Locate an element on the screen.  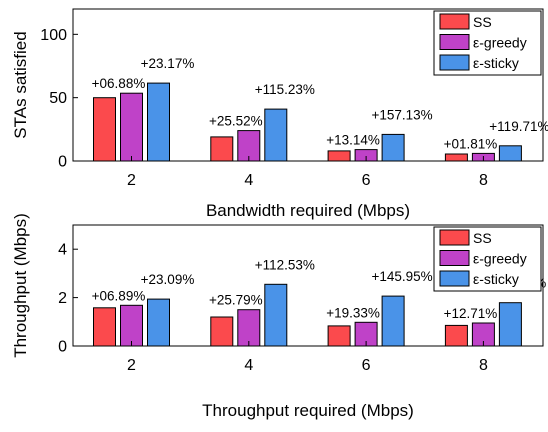
data-label: +06.88% is located at coordinates (119, 83).